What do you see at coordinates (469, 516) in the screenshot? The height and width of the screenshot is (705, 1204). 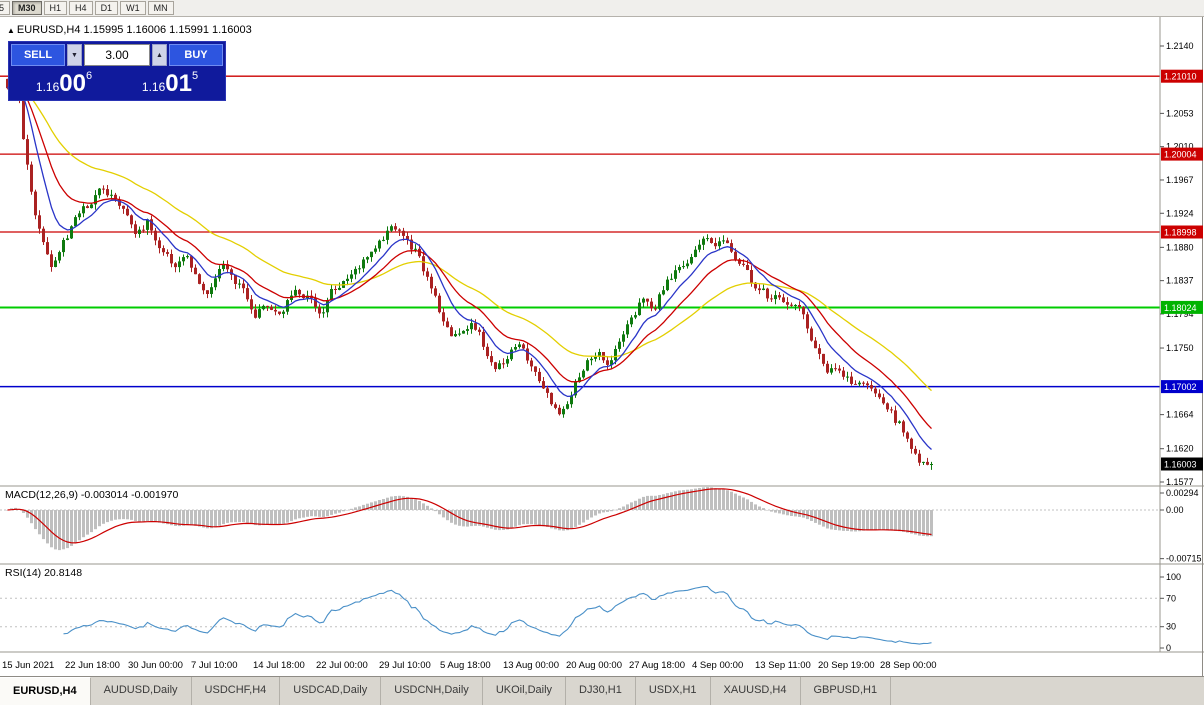 I see `macd-signal-line` at bounding box center [469, 516].